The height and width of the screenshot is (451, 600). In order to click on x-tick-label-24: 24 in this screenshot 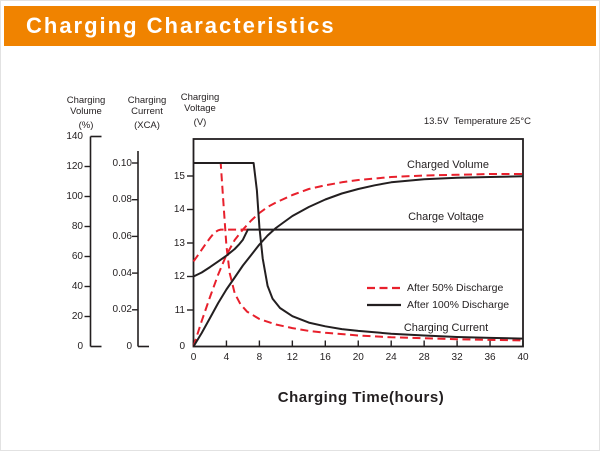, I will do `click(391, 357)`.